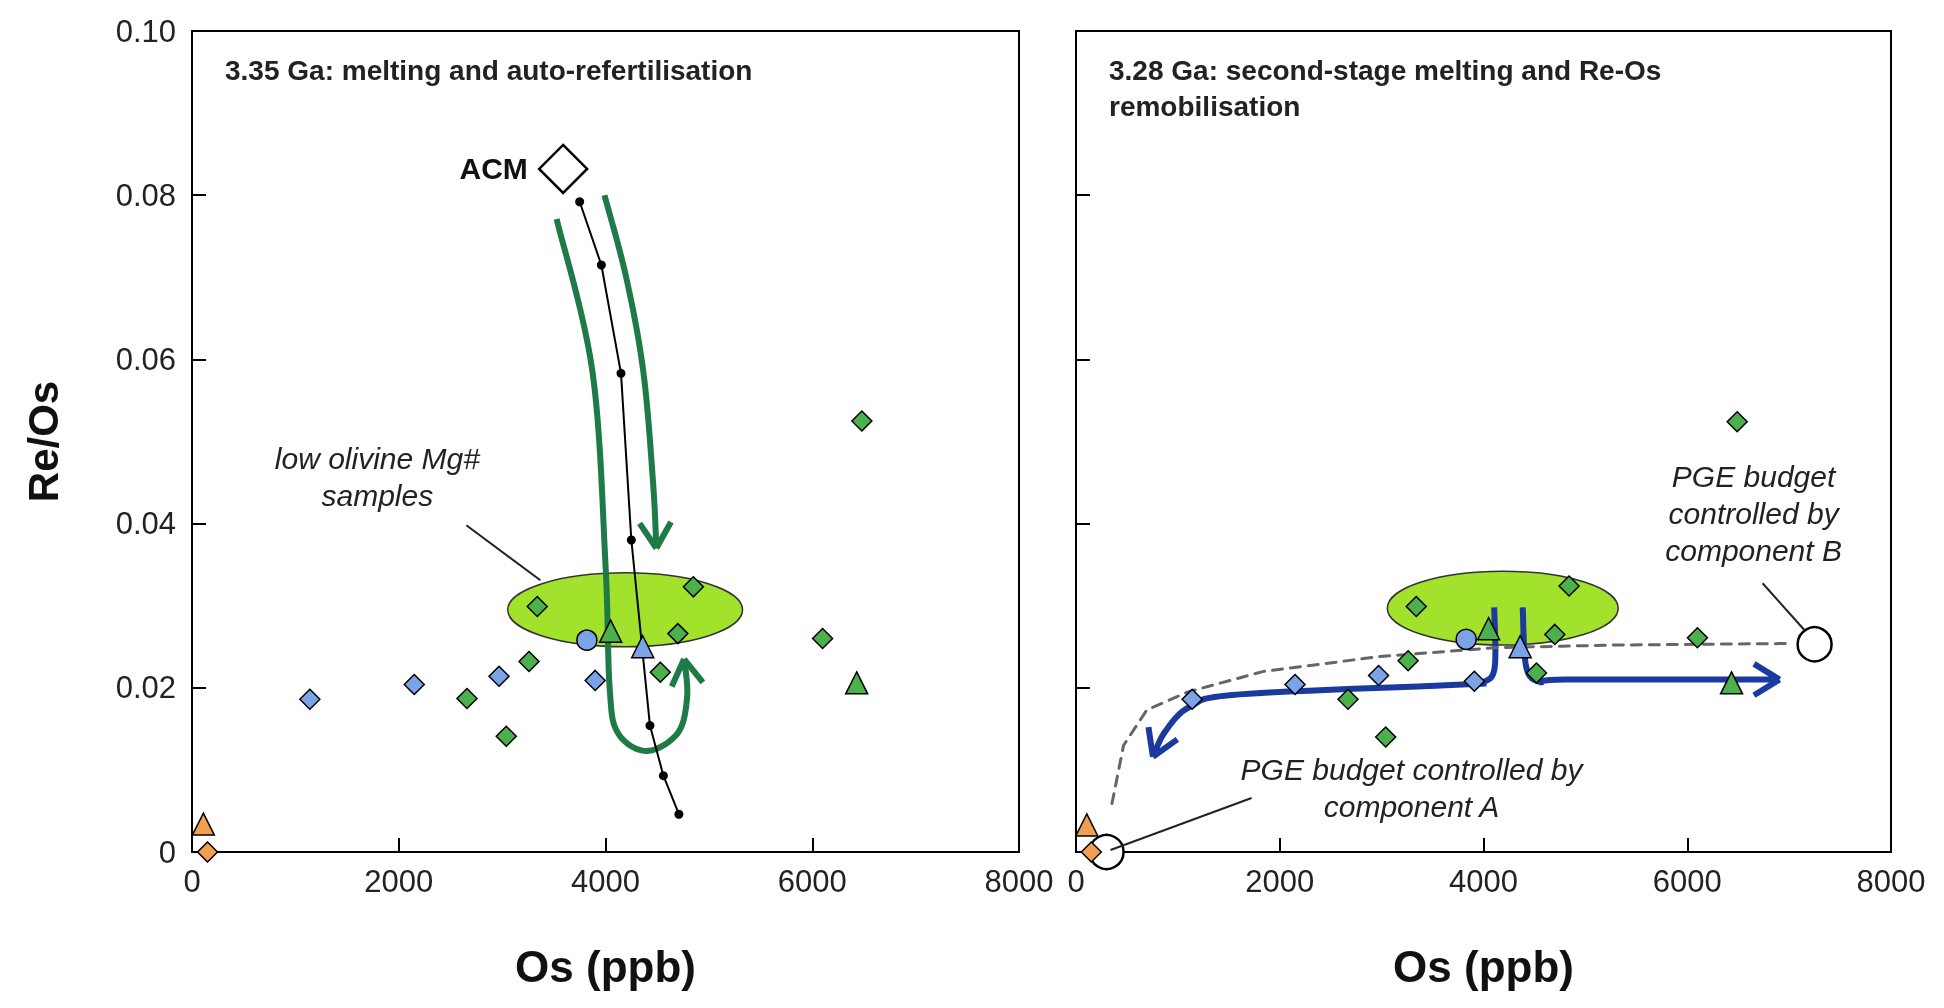 This screenshot has width=1944, height=1008. I want to click on annotation: low olivine Mg# samples, so click(377, 478).